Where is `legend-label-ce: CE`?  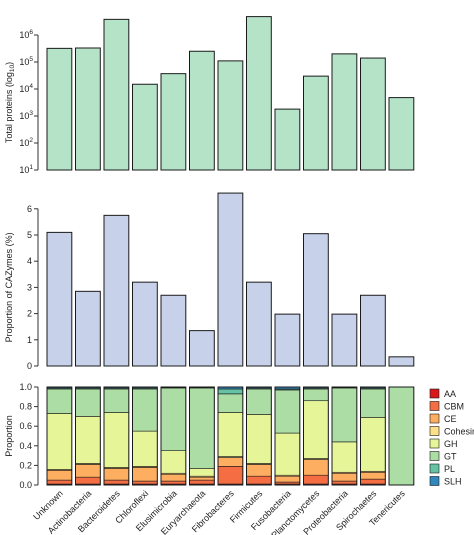
legend-label-ce: CE is located at coordinates (450, 419).